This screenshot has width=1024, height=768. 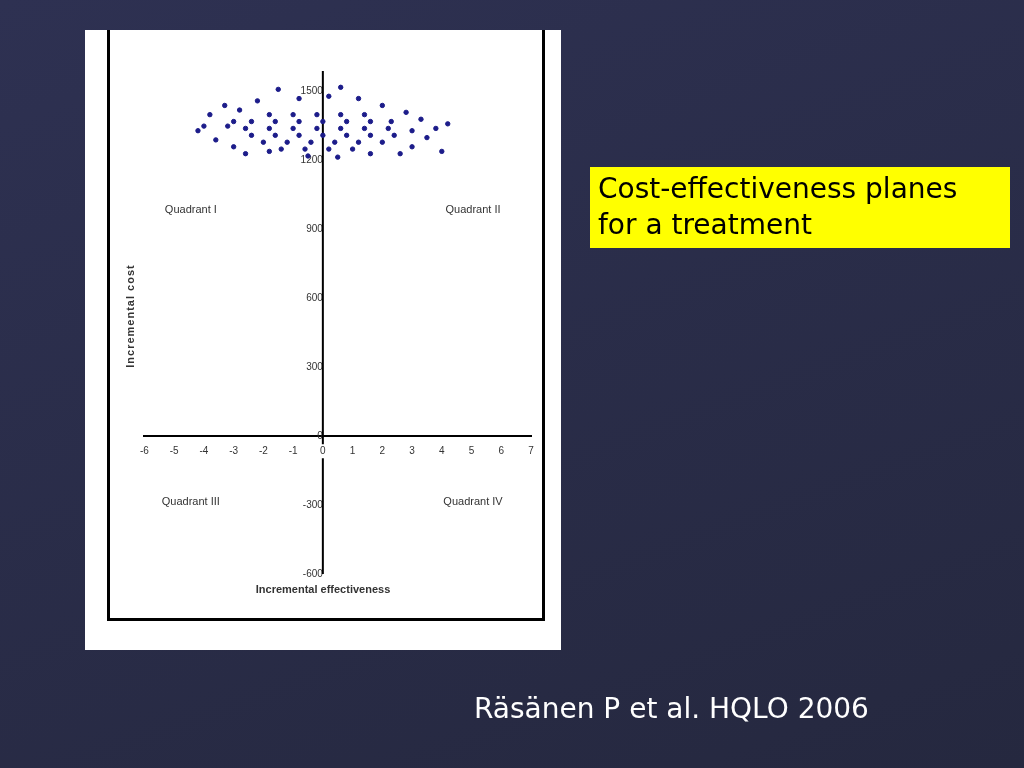 I want to click on x-tick-label: -6, so click(x=144, y=450).